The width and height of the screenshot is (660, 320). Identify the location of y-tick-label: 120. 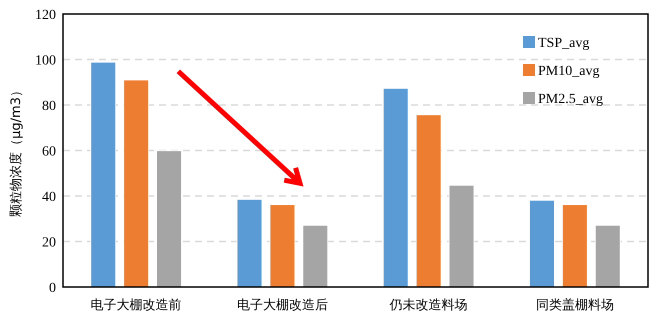
(45, 15).